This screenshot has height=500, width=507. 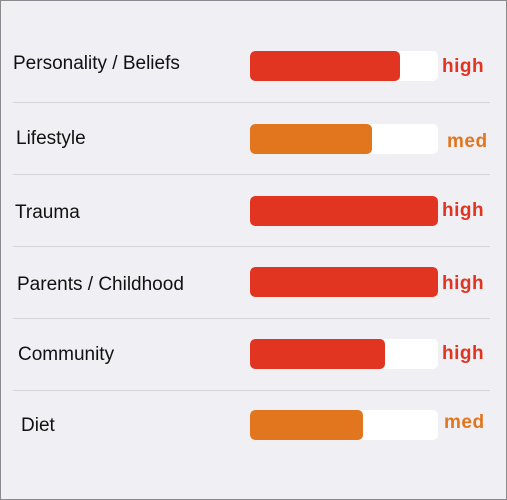 What do you see at coordinates (47, 212) in the screenshot?
I see `row-label-trauma: Trauma` at bounding box center [47, 212].